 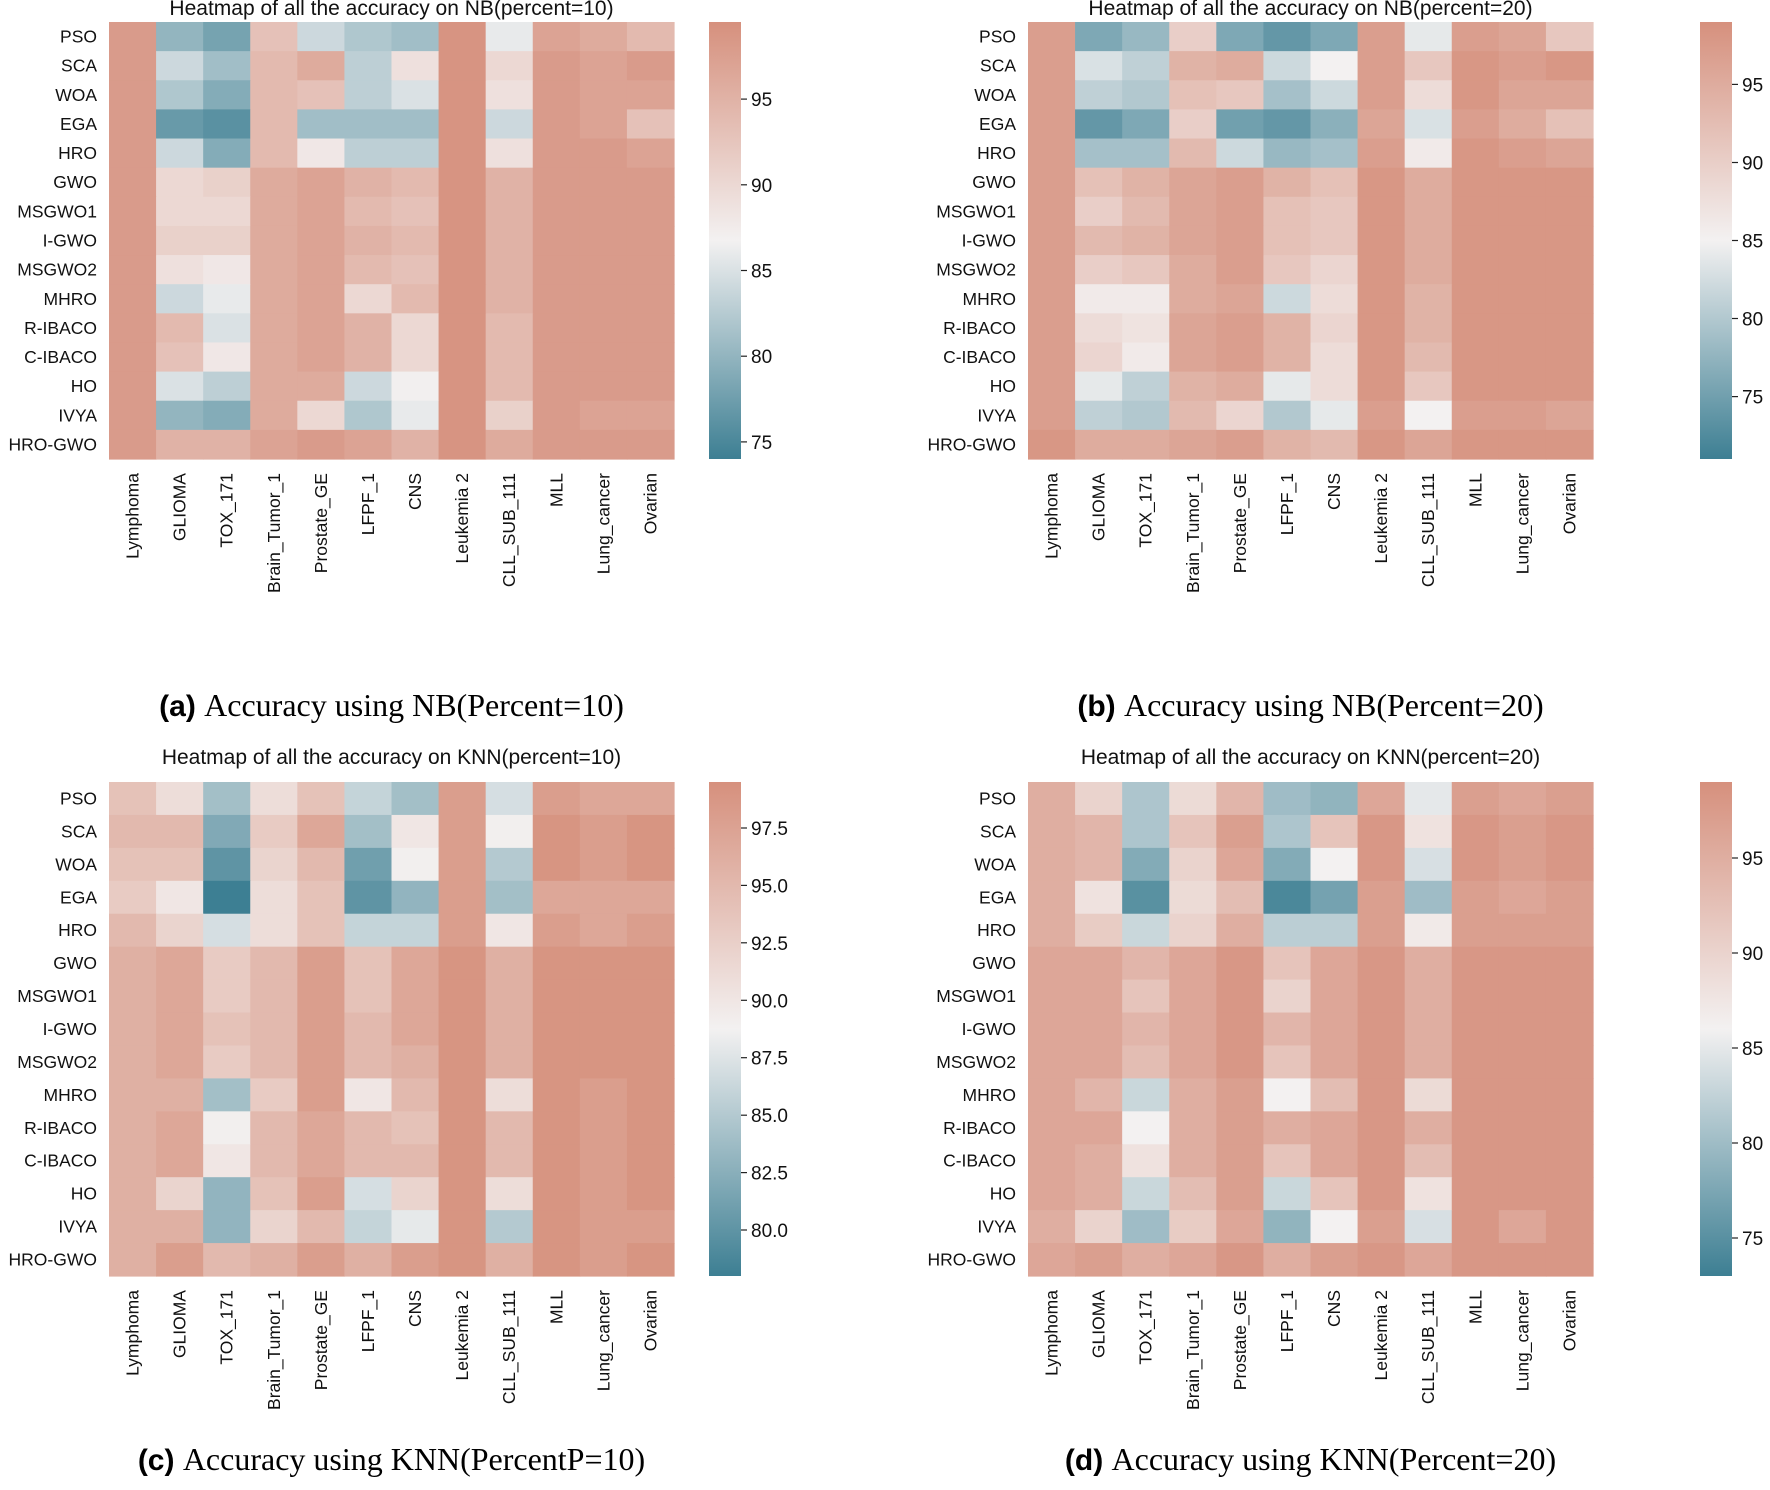 What do you see at coordinates (761, 443) in the screenshot?
I see `colorbar-tick-label: 75` at bounding box center [761, 443].